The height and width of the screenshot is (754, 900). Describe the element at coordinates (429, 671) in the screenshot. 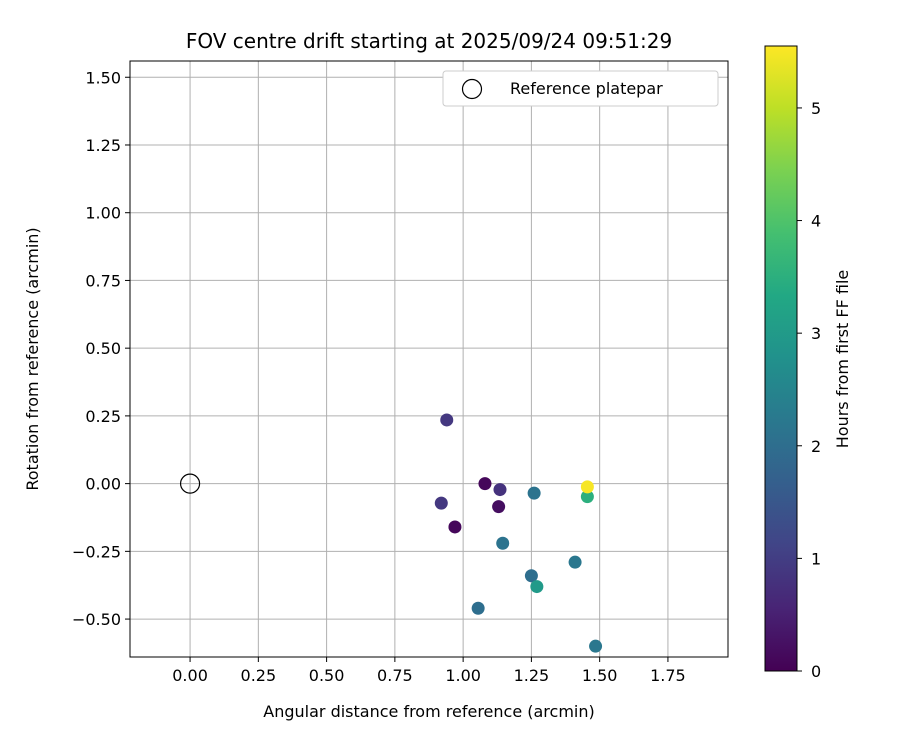

I see `x-axis-ticks: 0.00 0.25 0.50 0.75 1.00 1.25 1.50 1.75` at that location.